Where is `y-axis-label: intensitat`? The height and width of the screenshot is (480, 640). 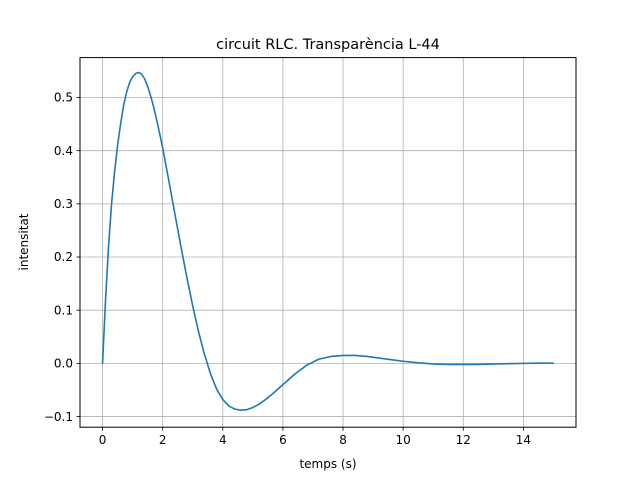
y-axis-label: intensitat is located at coordinates (24, 241).